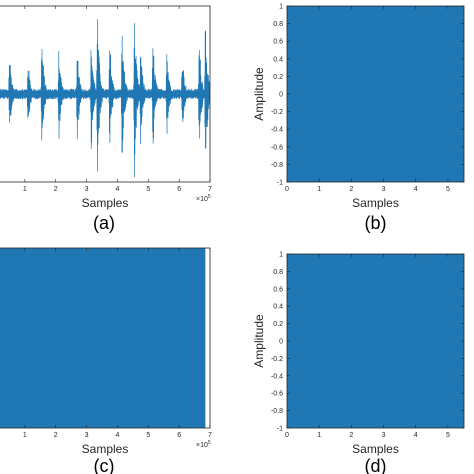 The height and width of the screenshot is (474, 474). Describe the element at coordinates (105, 98) in the screenshot. I see `signal-line` at that location.